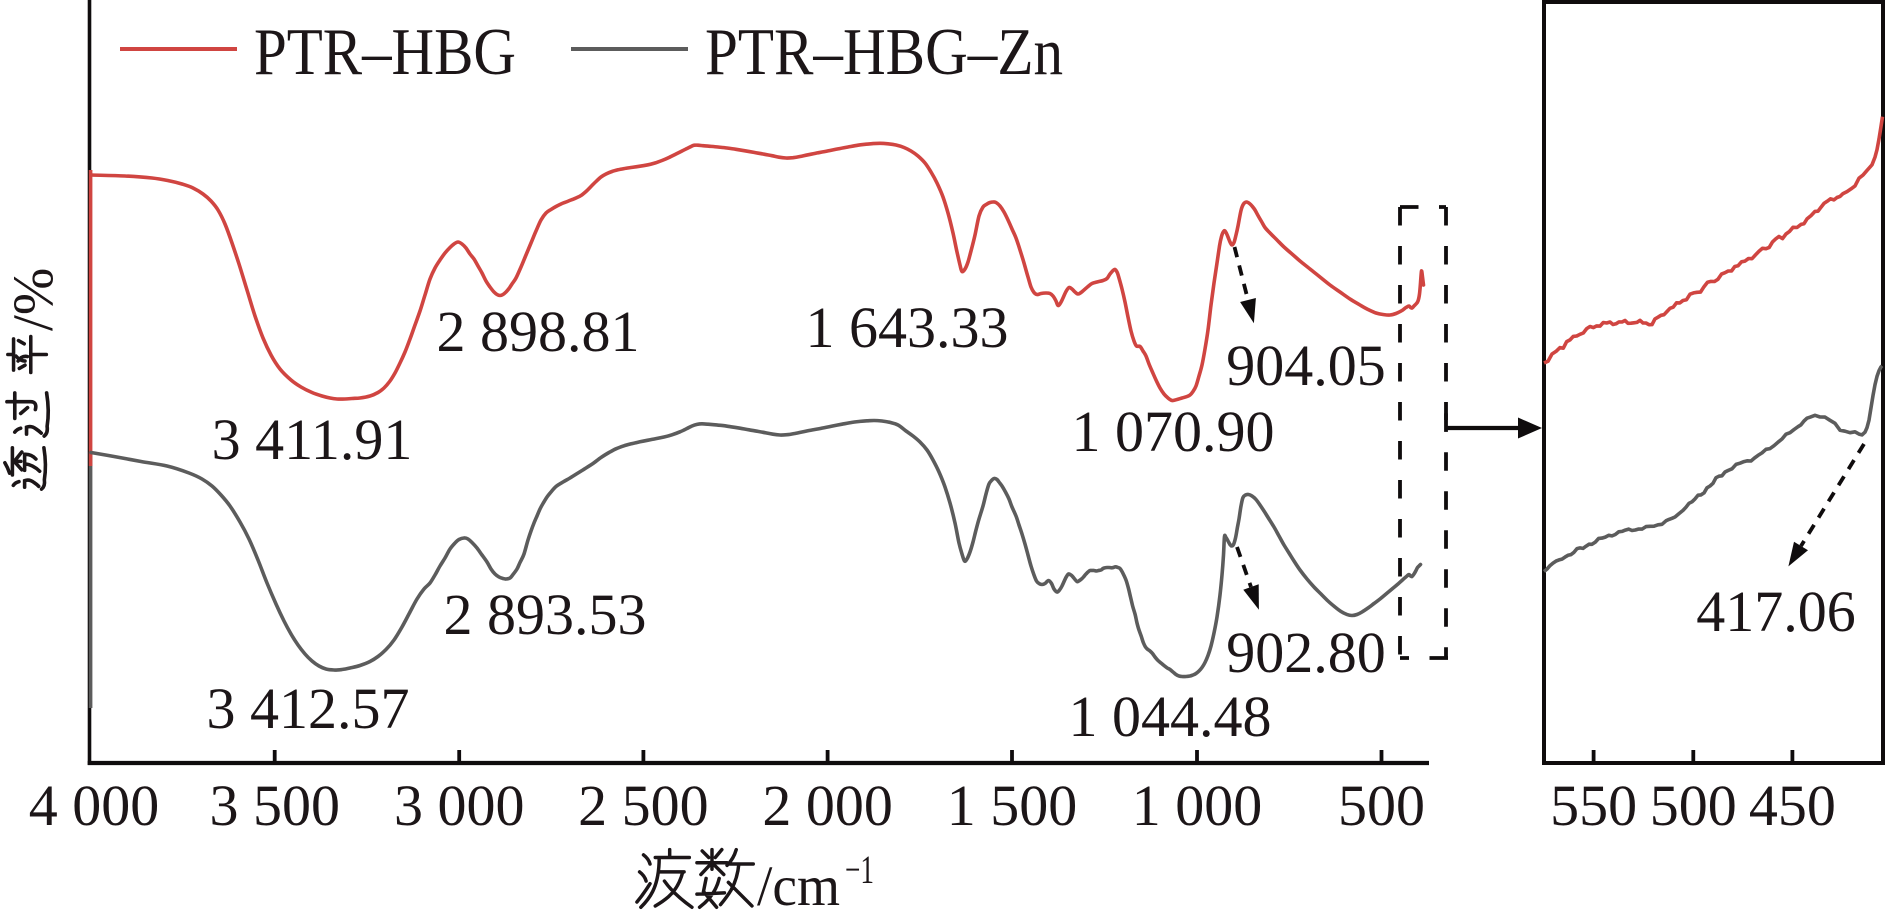 This screenshot has width=1886, height=916. What do you see at coordinates (1776, 611) in the screenshot?
I see `svg-text: 417.06` at bounding box center [1776, 611].